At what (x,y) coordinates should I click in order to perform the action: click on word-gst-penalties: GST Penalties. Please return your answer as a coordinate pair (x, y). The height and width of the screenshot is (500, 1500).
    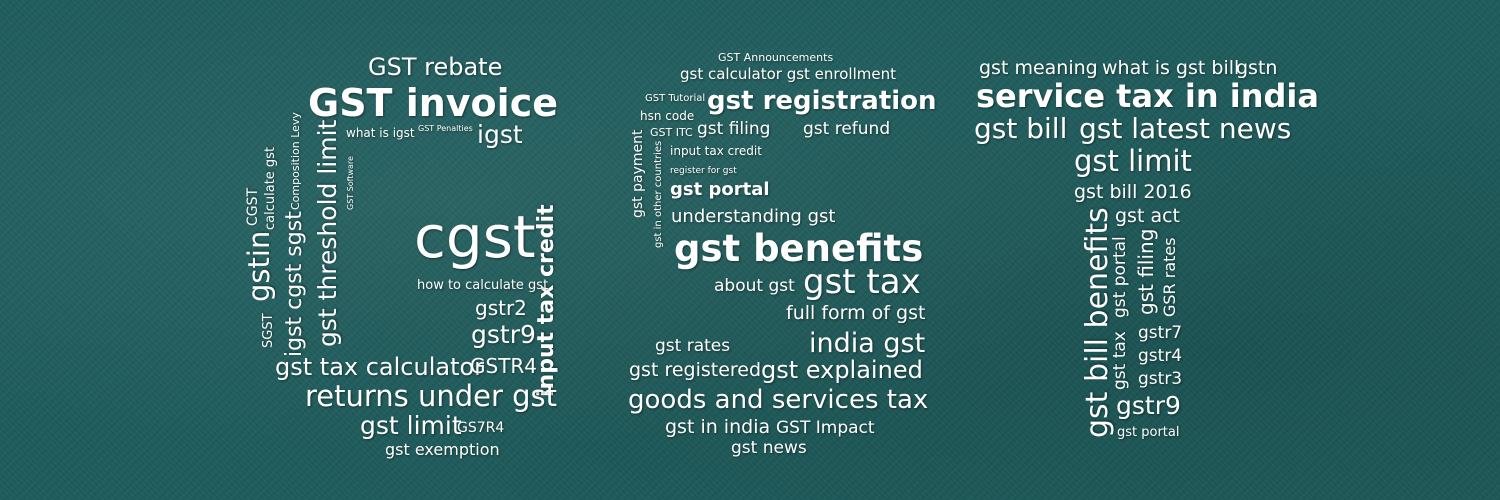
    Looking at the image, I should click on (445, 128).